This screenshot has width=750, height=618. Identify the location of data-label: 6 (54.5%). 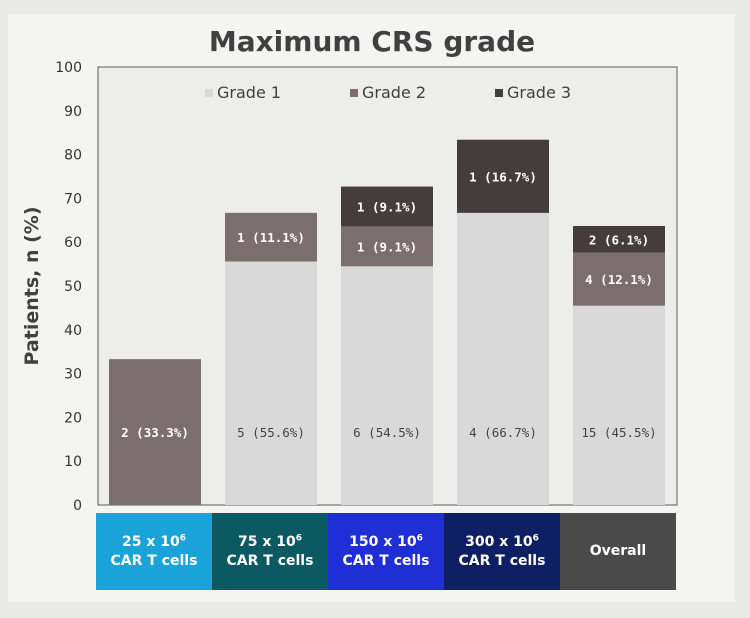
(387, 432).